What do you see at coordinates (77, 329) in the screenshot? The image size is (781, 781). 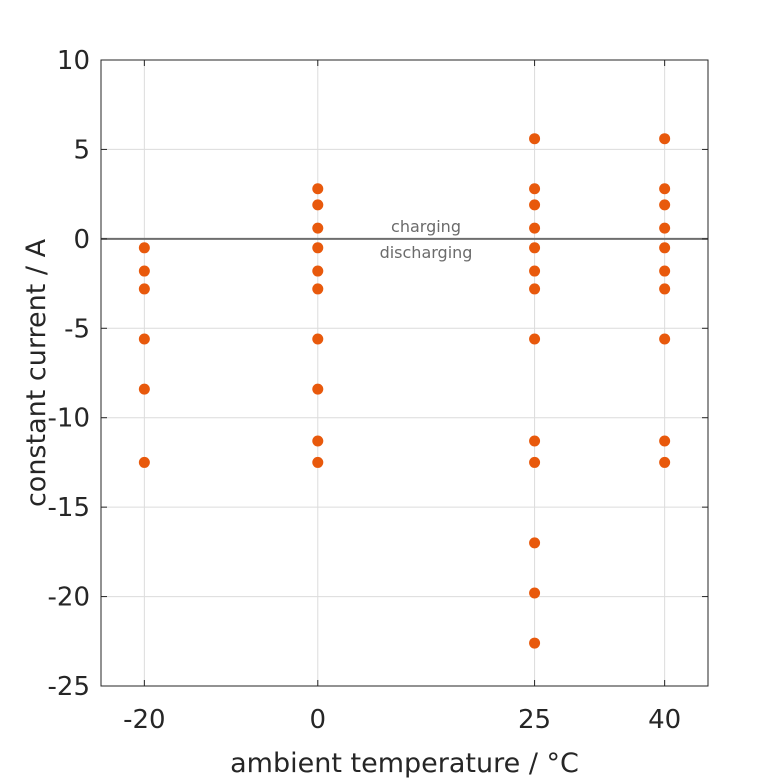 I see `y-tick-label: -5` at bounding box center [77, 329].